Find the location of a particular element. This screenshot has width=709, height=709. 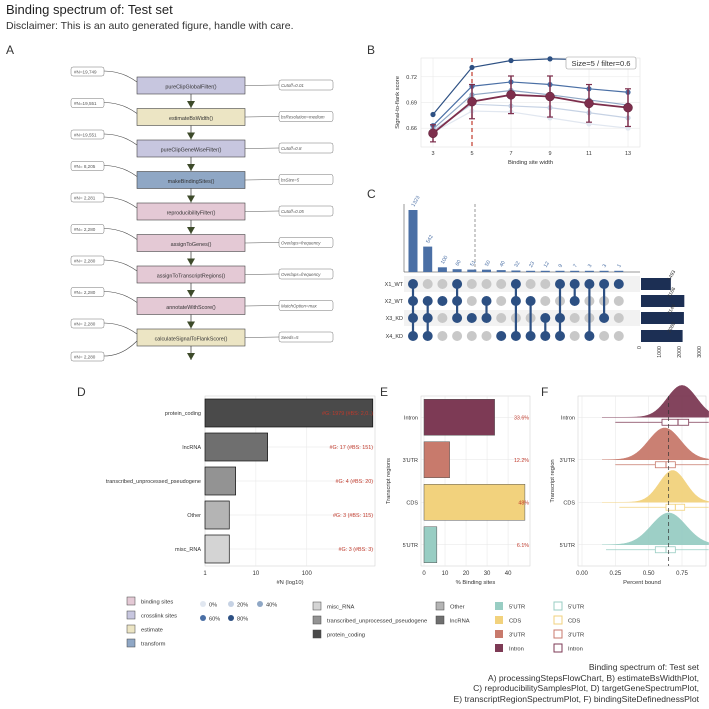

x-tick-label: 3 is located at coordinates (432, 154).